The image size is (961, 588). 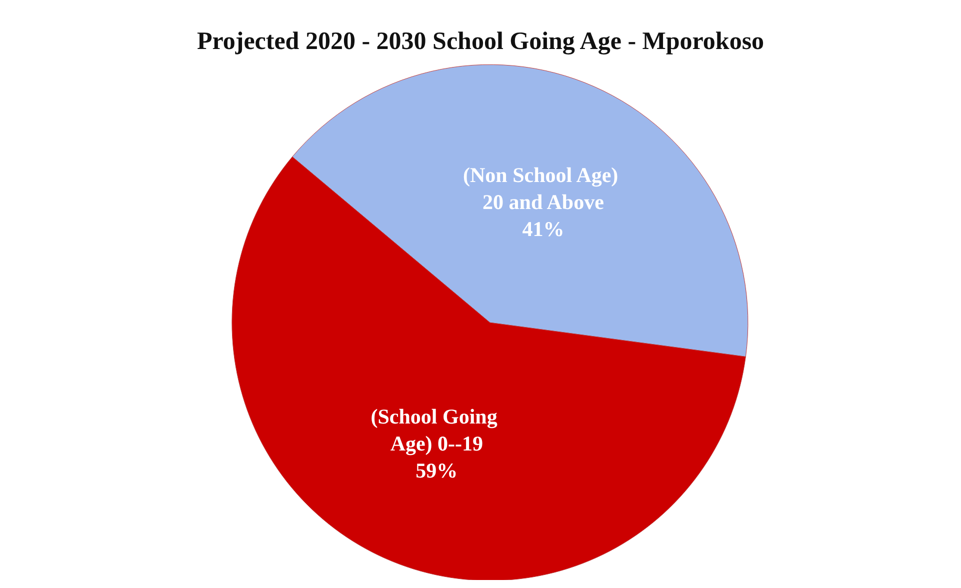 I want to click on slice-label: (Non School Age) 20 and Above, so click(x=543, y=188).